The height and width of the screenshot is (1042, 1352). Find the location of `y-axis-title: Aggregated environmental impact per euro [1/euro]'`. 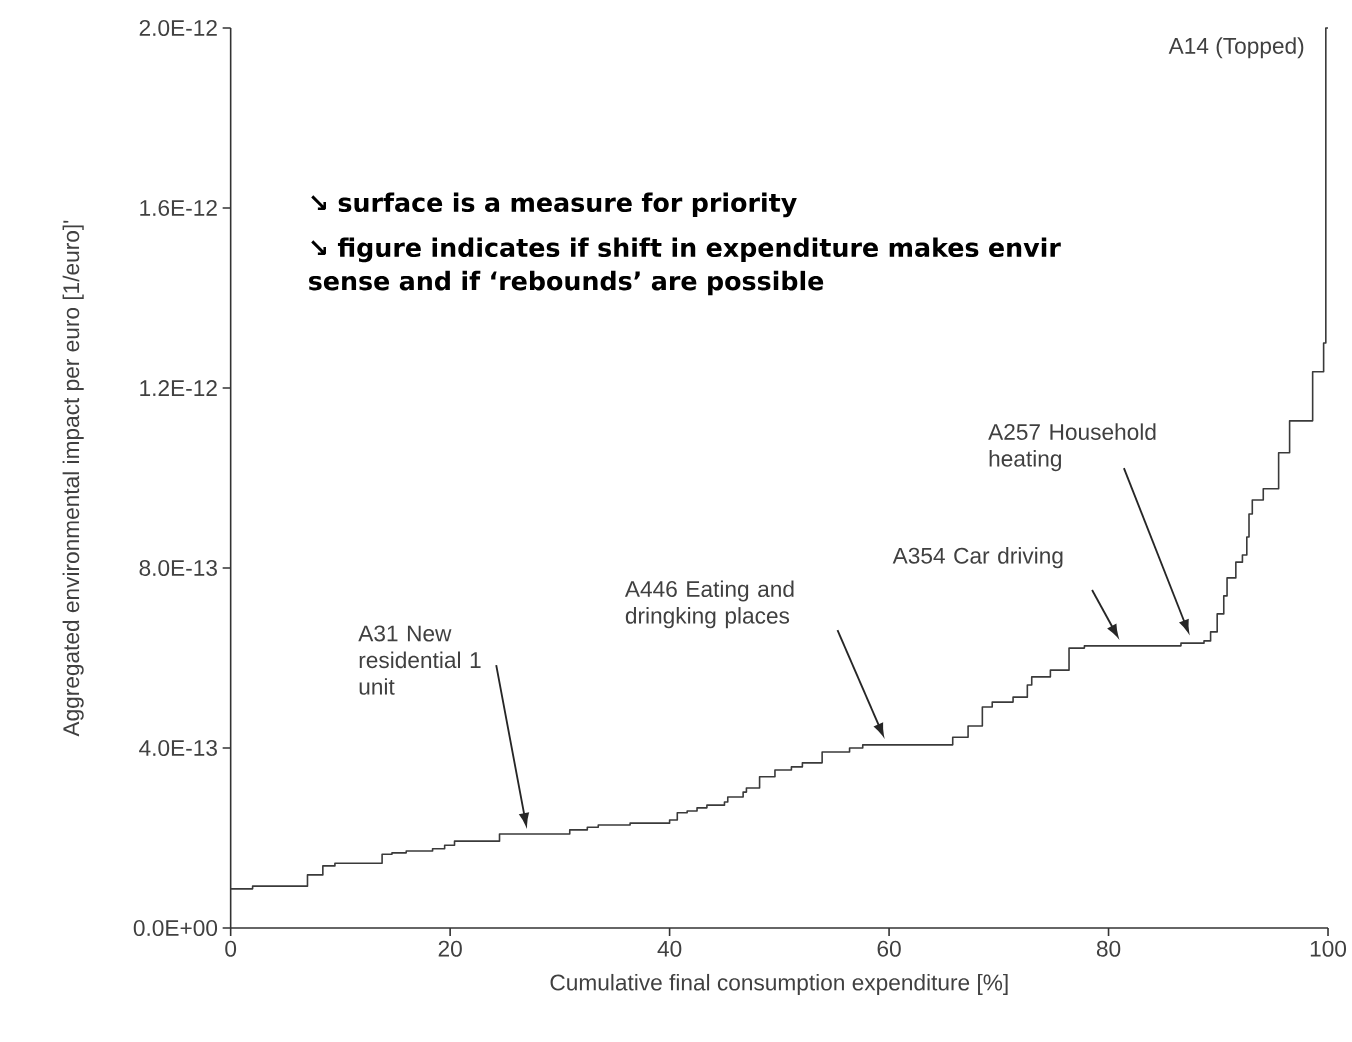

y-axis-title: Aggregated environmental impact per euro [1/euro]' is located at coordinates (73, 478).